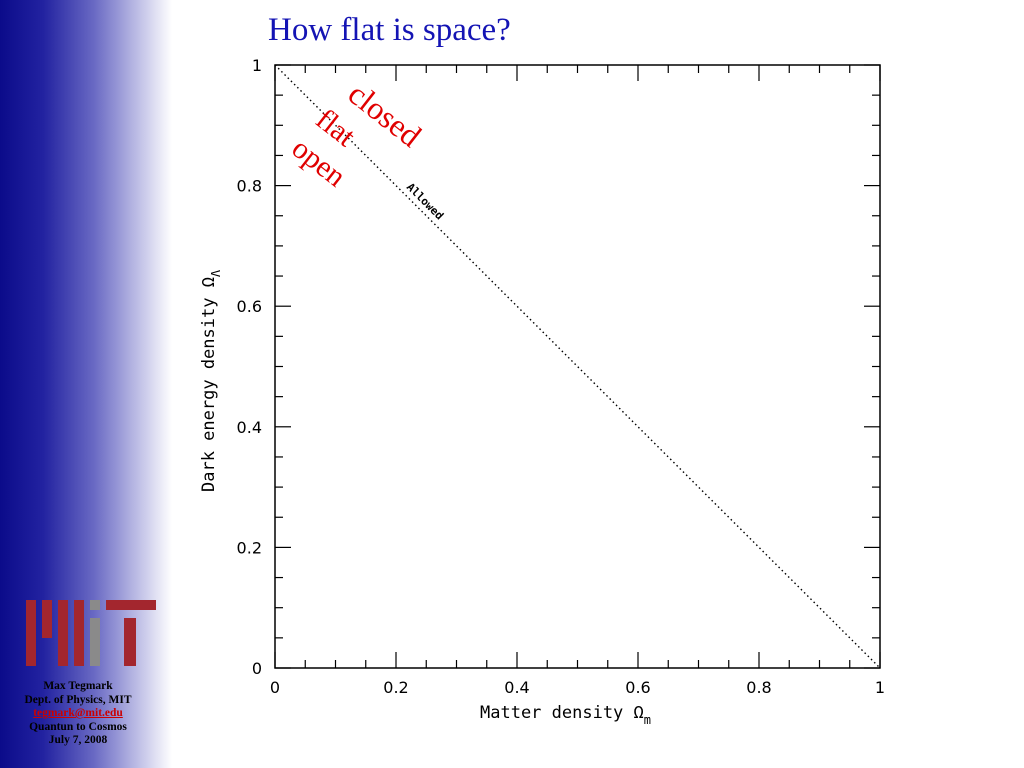 The height and width of the screenshot is (768, 1024). What do you see at coordinates (257, 65) in the screenshot?
I see `y-tick-label: 1` at bounding box center [257, 65].